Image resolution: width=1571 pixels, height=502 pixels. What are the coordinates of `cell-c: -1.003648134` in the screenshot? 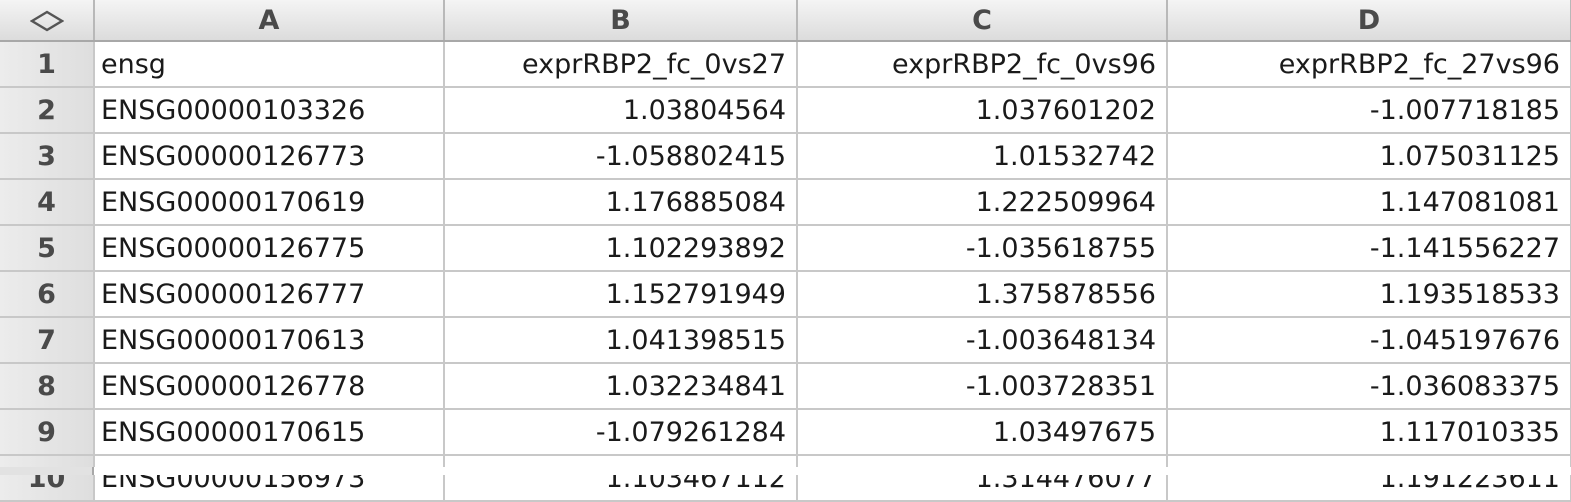 It's located at (982, 340).